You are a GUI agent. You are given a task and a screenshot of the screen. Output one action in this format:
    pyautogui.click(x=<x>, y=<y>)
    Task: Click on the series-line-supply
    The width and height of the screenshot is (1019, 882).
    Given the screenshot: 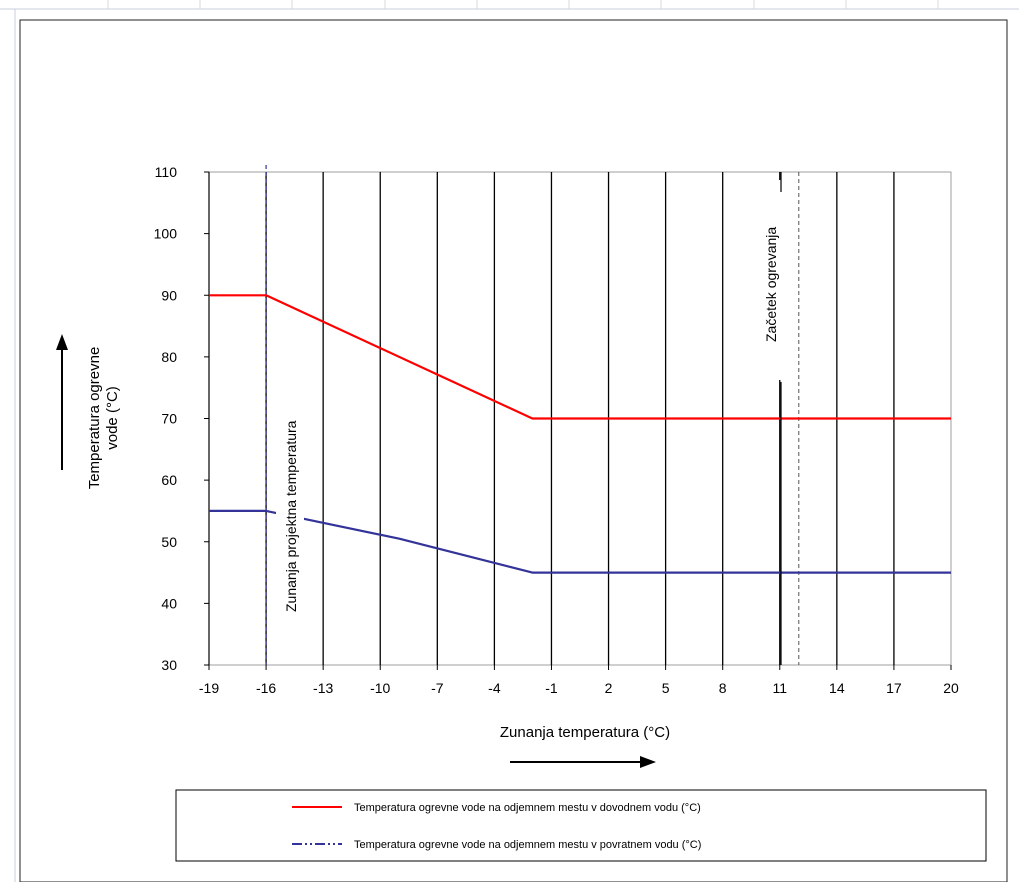 What is the action you would take?
    pyautogui.click(x=580, y=357)
    